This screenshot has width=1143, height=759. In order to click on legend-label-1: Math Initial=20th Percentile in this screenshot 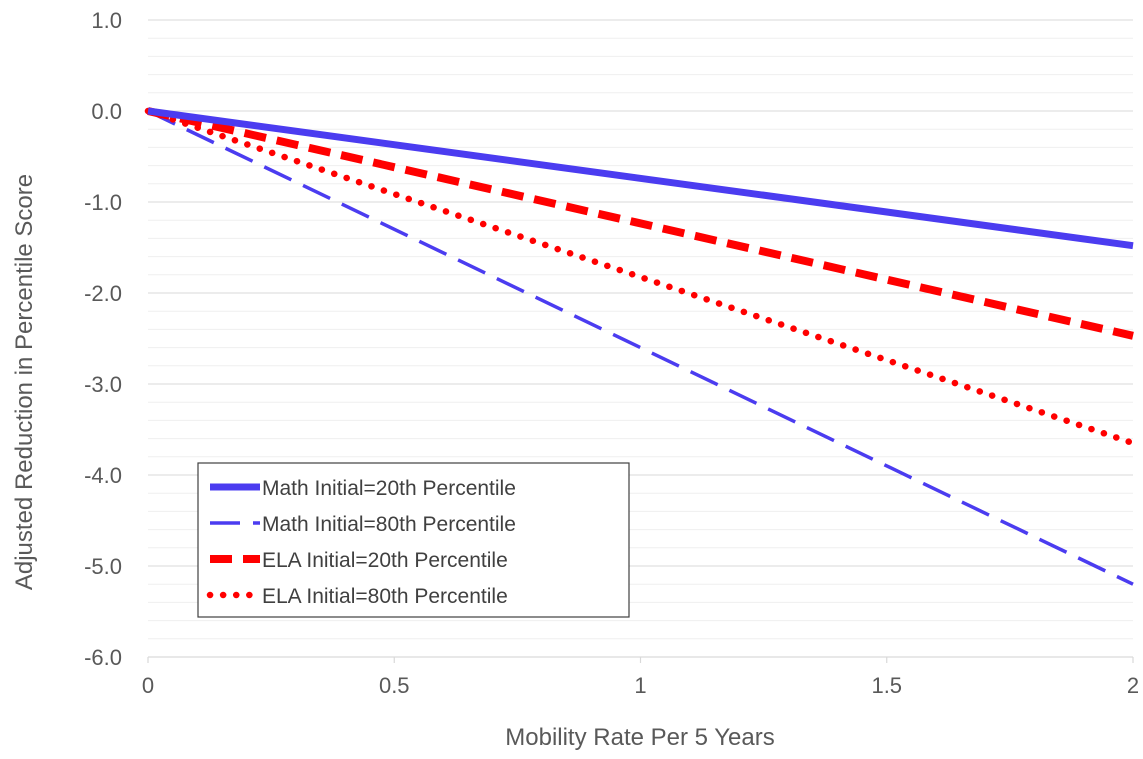, I will do `click(389, 488)`.